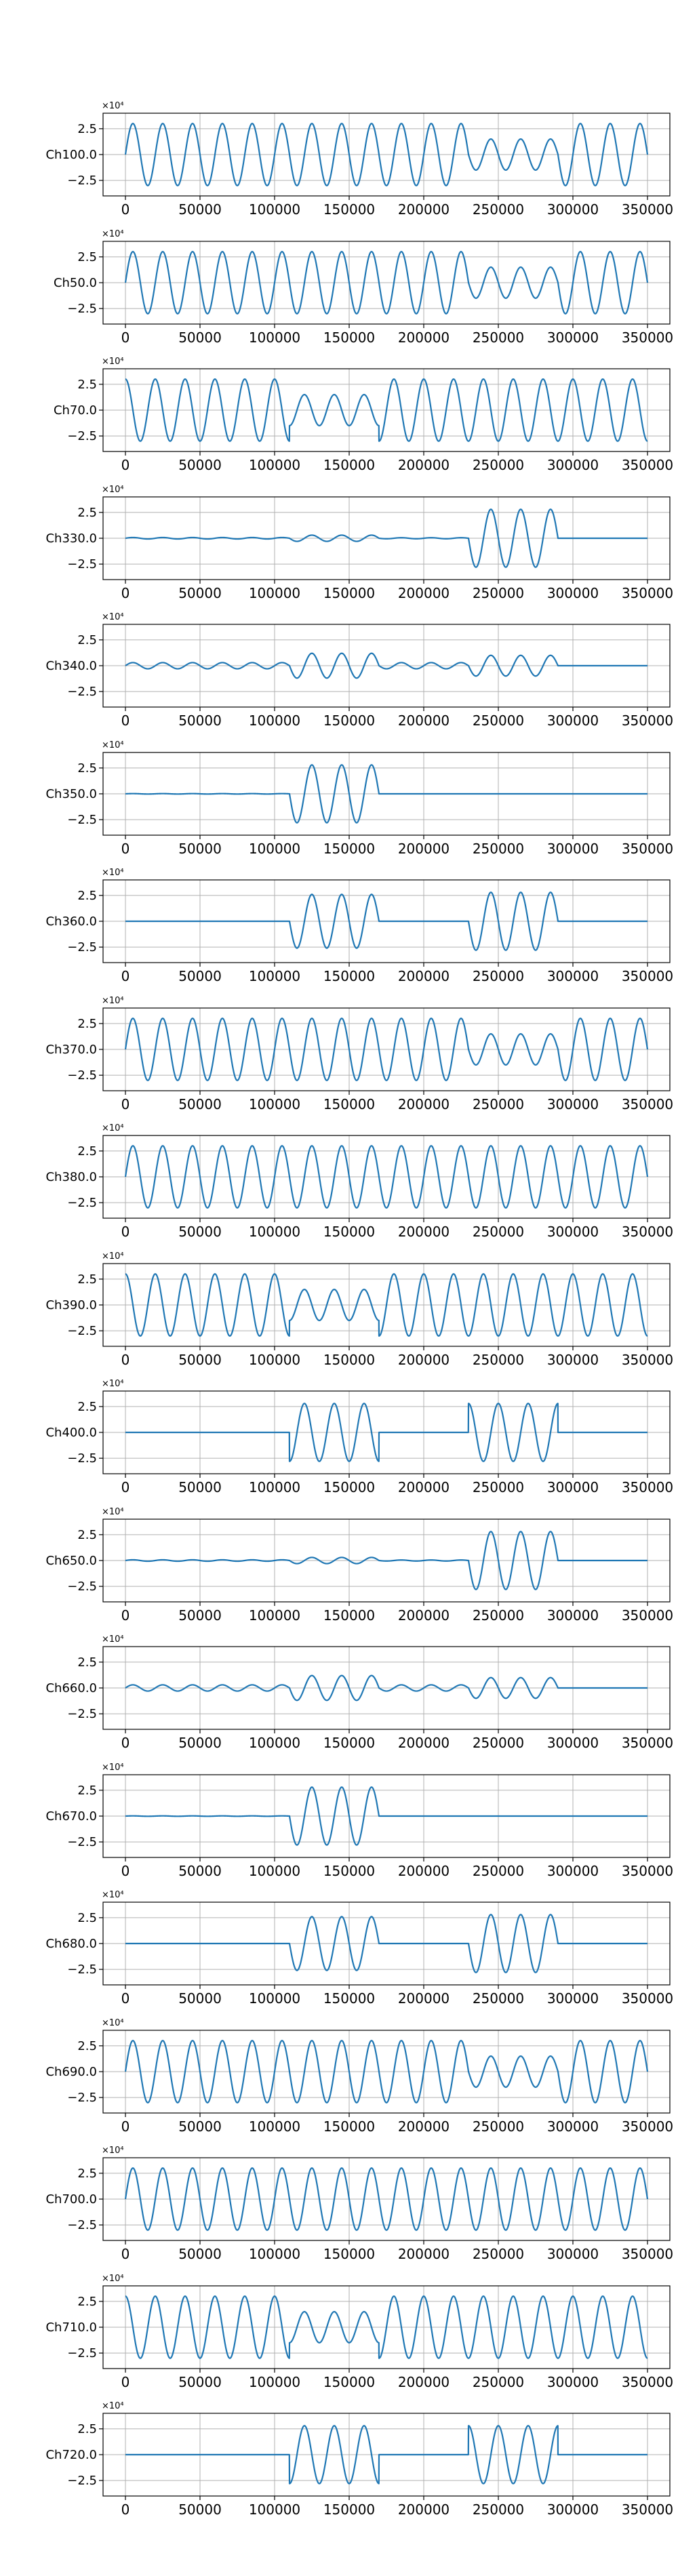 The width and height of the screenshot is (678, 2576). What do you see at coordinates (71, 1050) in the screenshot?
I see `y-axis-label: Ch370.0` at bounding box center [71, 1050].